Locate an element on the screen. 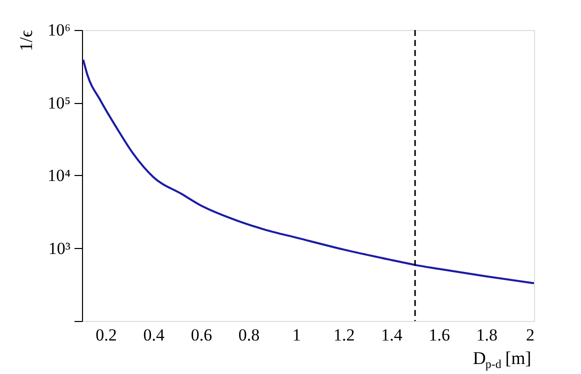 The width and height of the screenshot is (581, 374). x-tick-label: 1.8 is located at coordinates (487, 335).